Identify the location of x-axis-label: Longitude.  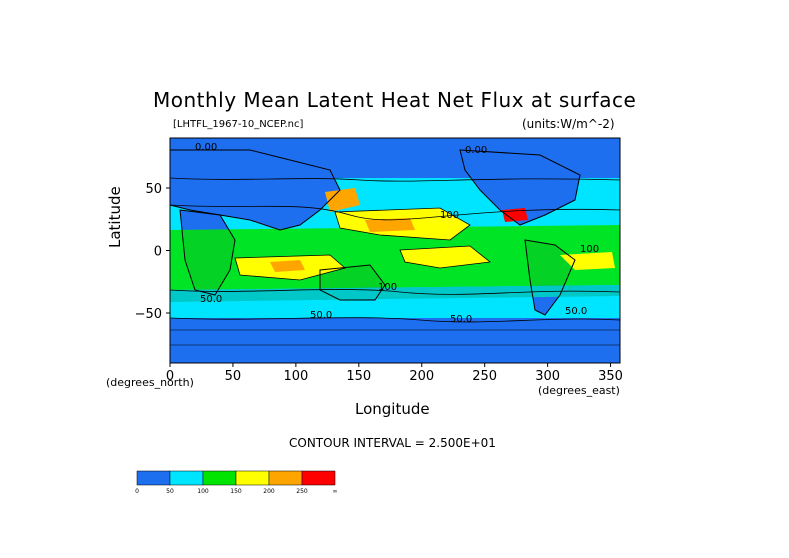
(392, 409).